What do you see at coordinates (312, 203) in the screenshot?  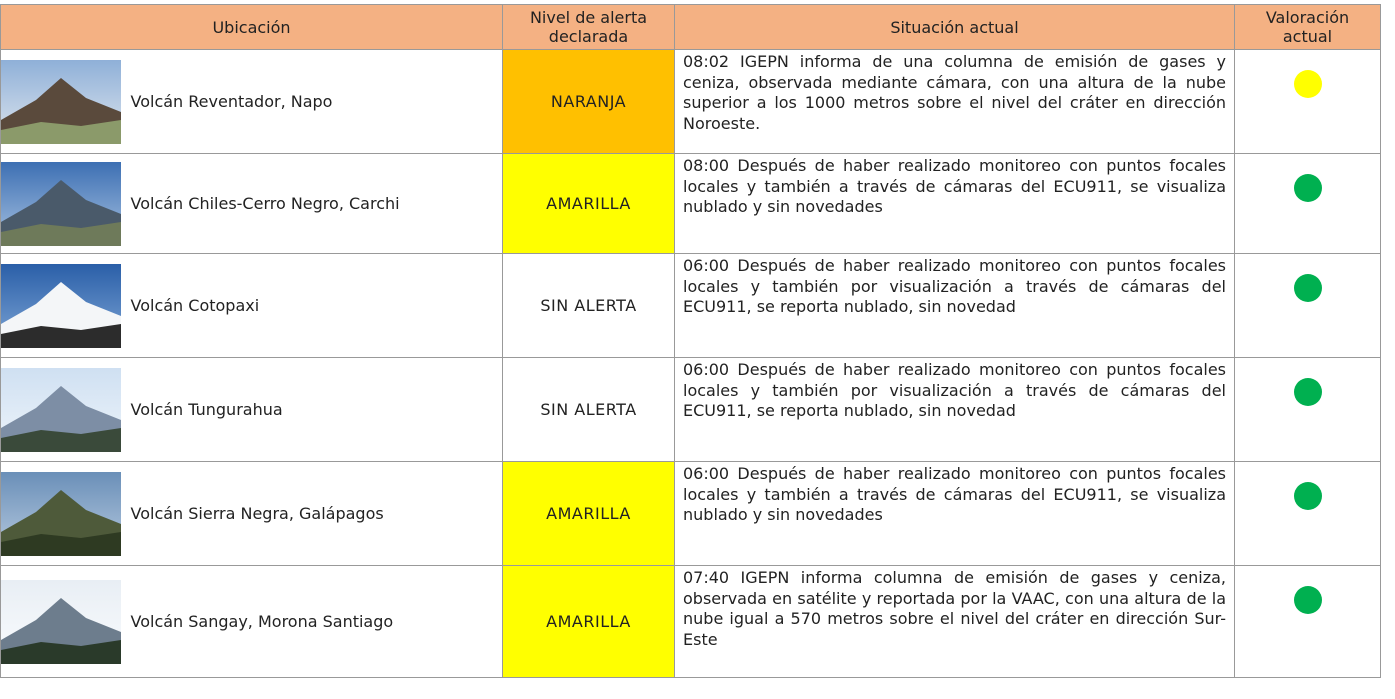 I see `location: Volcán Chiles-Cerro Negro, Carchi` at bounding box center [312, 203].